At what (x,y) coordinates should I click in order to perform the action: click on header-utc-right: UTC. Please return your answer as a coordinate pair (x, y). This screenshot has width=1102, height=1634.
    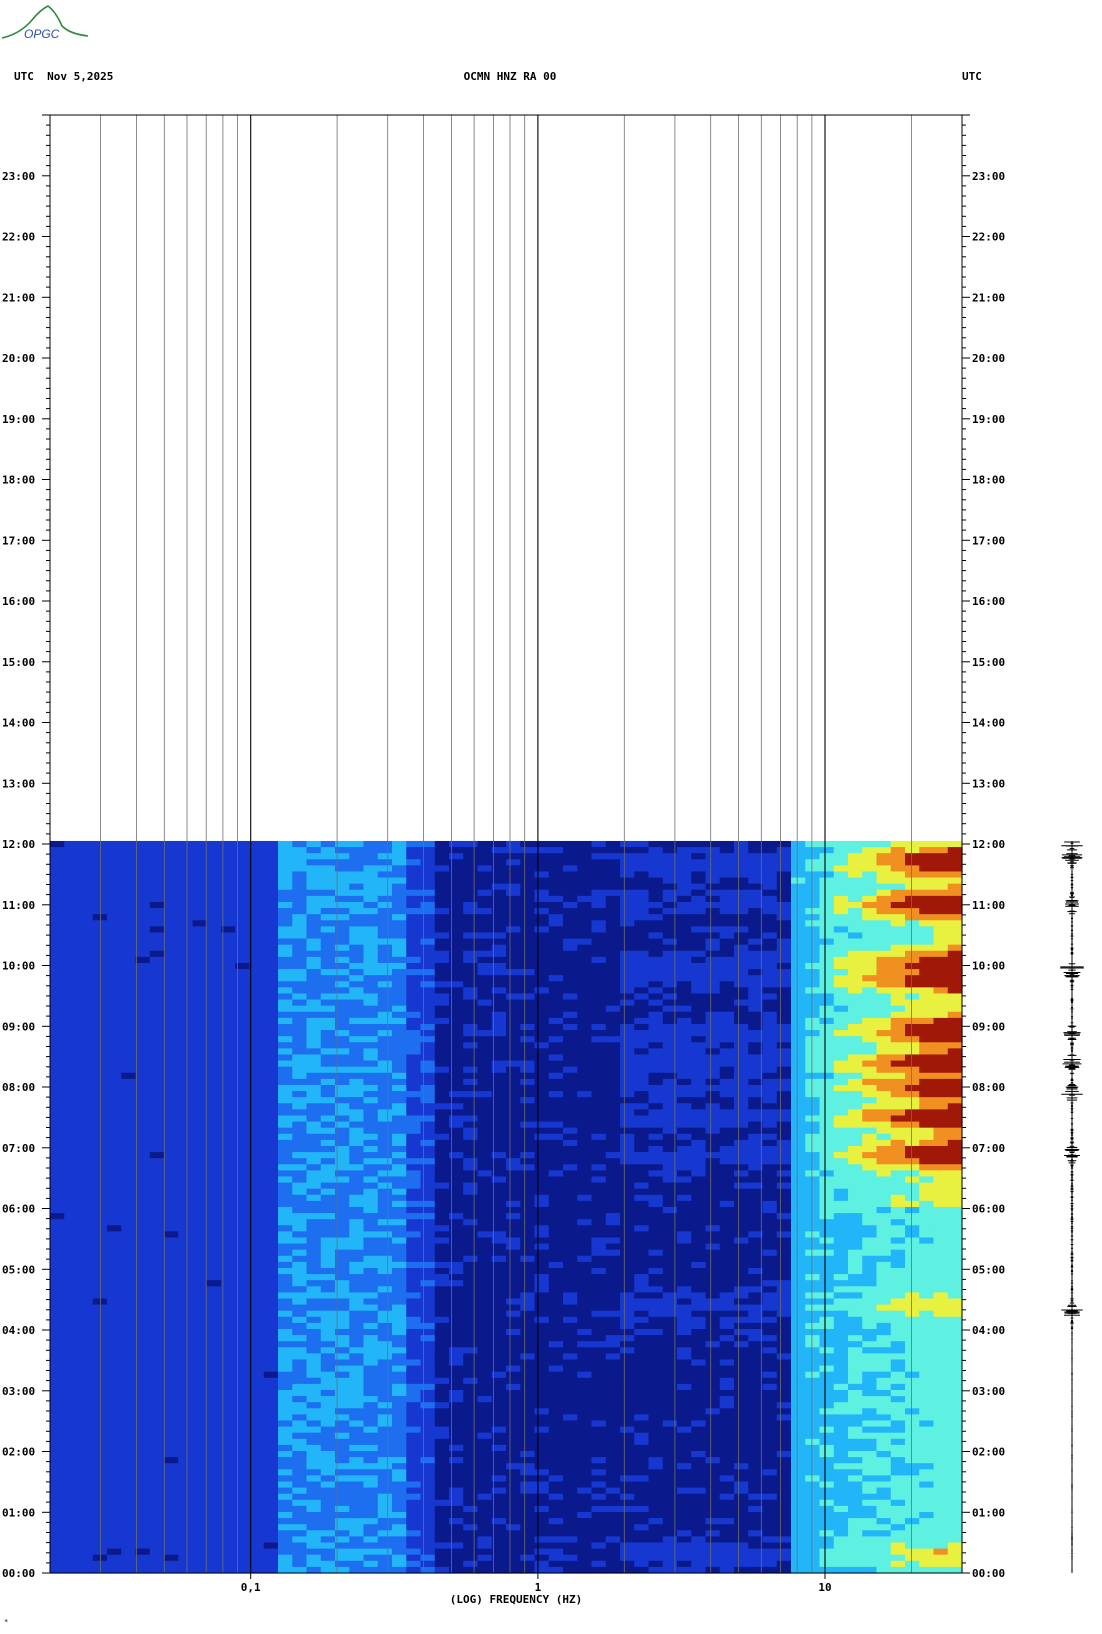
    Looking at the image, I should click on (972, 76).